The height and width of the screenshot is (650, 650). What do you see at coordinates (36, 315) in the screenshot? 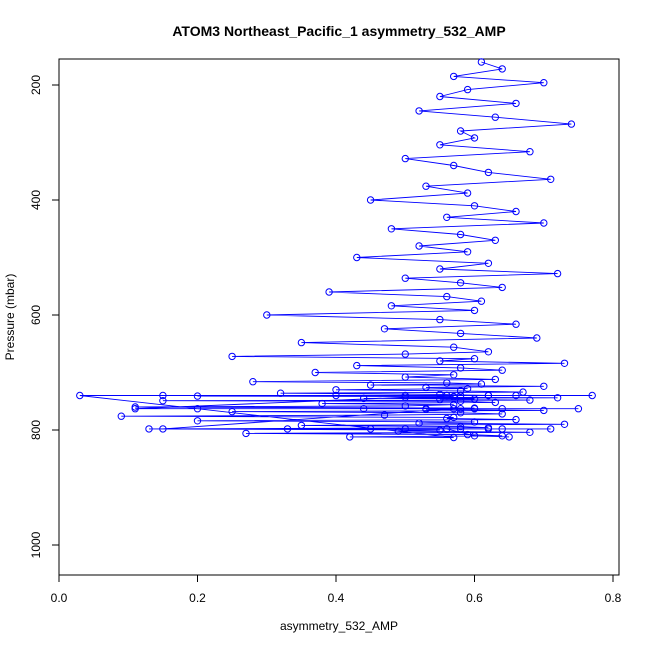
I see `y-tick-label: 600` at bounding box center [36, 315].